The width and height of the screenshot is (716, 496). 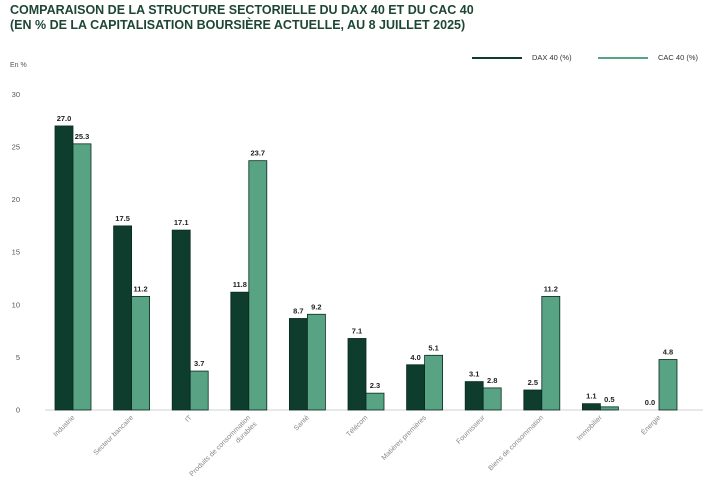 What do you see at coordinates (678, 57) in the screenshot?
I see `legend-label-cac: CAC 40 (%)` at bounding box center [678, 57].